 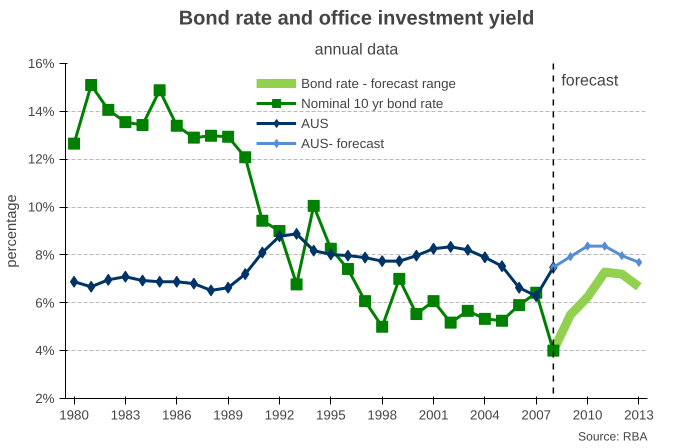 I want to click on chart-title: Bond rate and office investment yield, so click(x=356, y=19).